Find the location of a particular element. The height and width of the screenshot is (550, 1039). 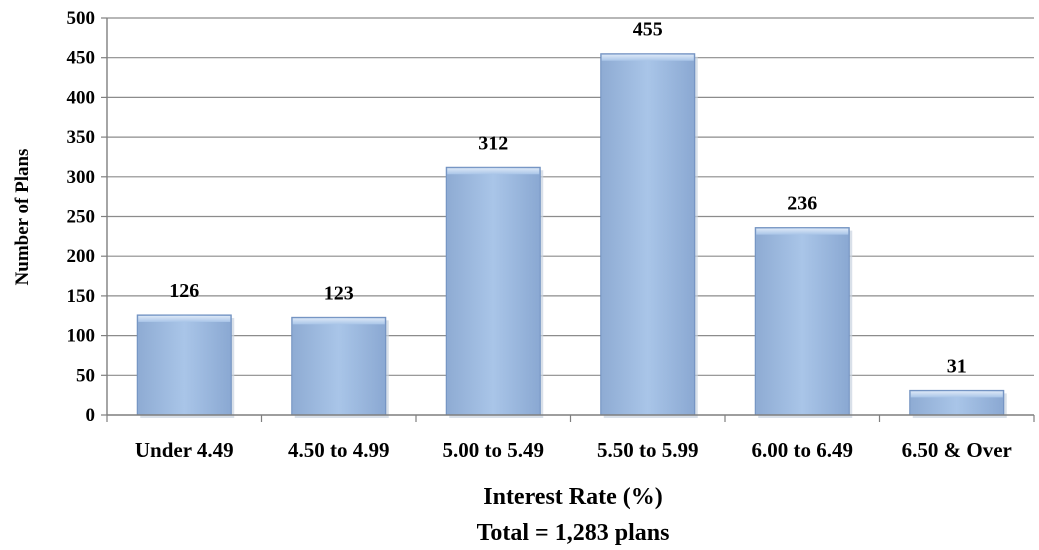

x-tick-label: 6.50 & Over is located at coordinates (957, 450).